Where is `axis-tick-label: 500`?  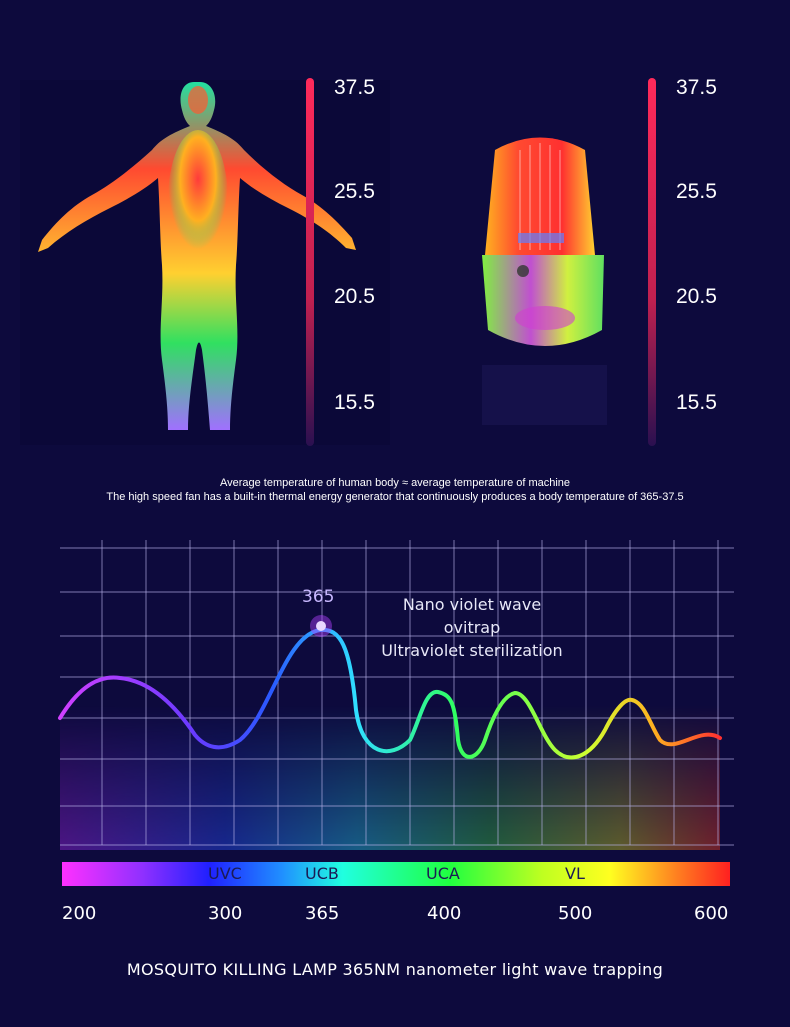 axis-tick-label: 500 is located at coordinates (575, 913).